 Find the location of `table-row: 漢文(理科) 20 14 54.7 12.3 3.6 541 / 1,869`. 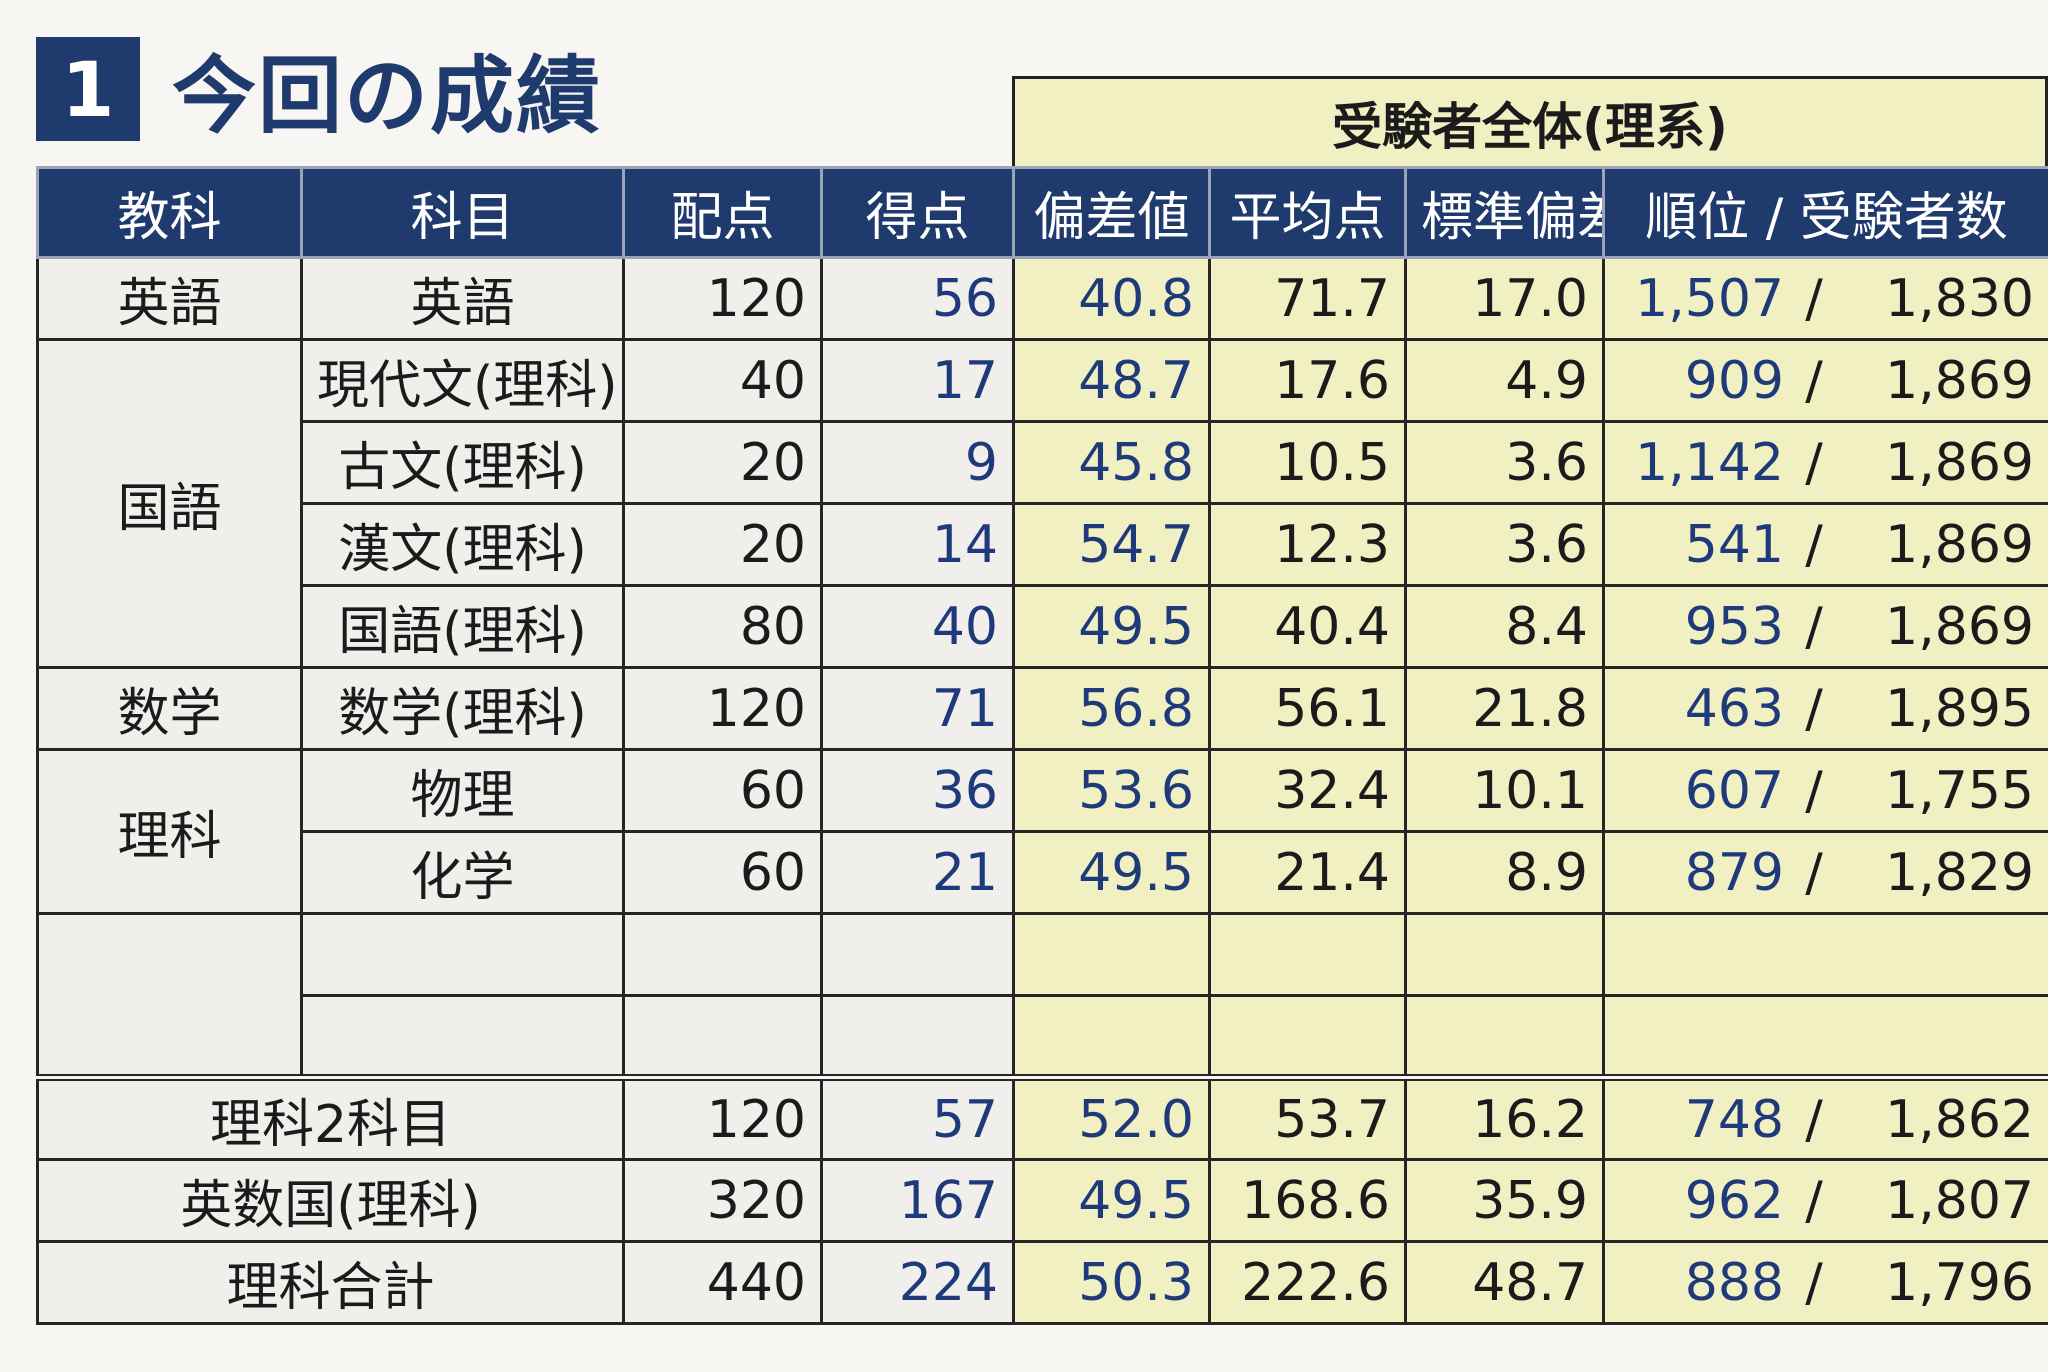

table-row: 漢文(理科) 20 14 54.7 12.3 3.6 541 / 1,869 is located at coordinates (1043, 544).